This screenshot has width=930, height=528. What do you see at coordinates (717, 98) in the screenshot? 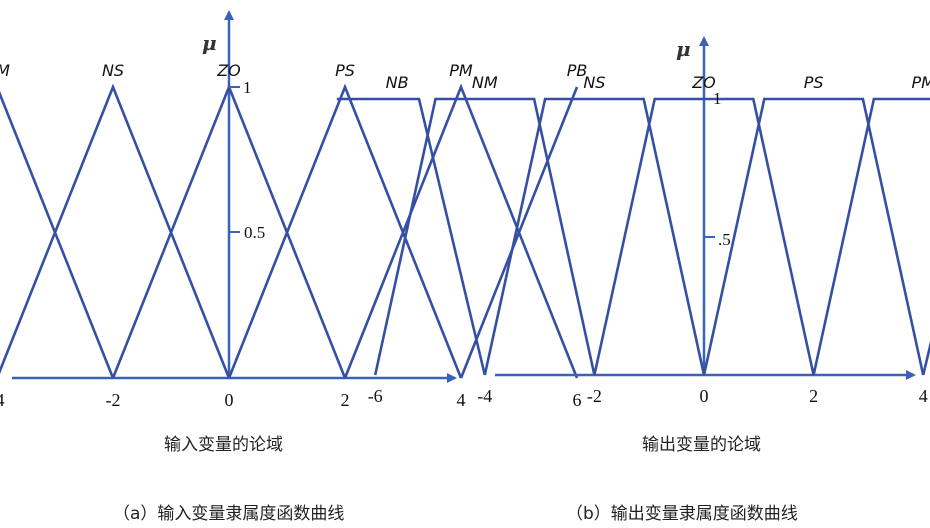
I see `chart-b-ytick-1: 1` at bounding box center [717, 98].